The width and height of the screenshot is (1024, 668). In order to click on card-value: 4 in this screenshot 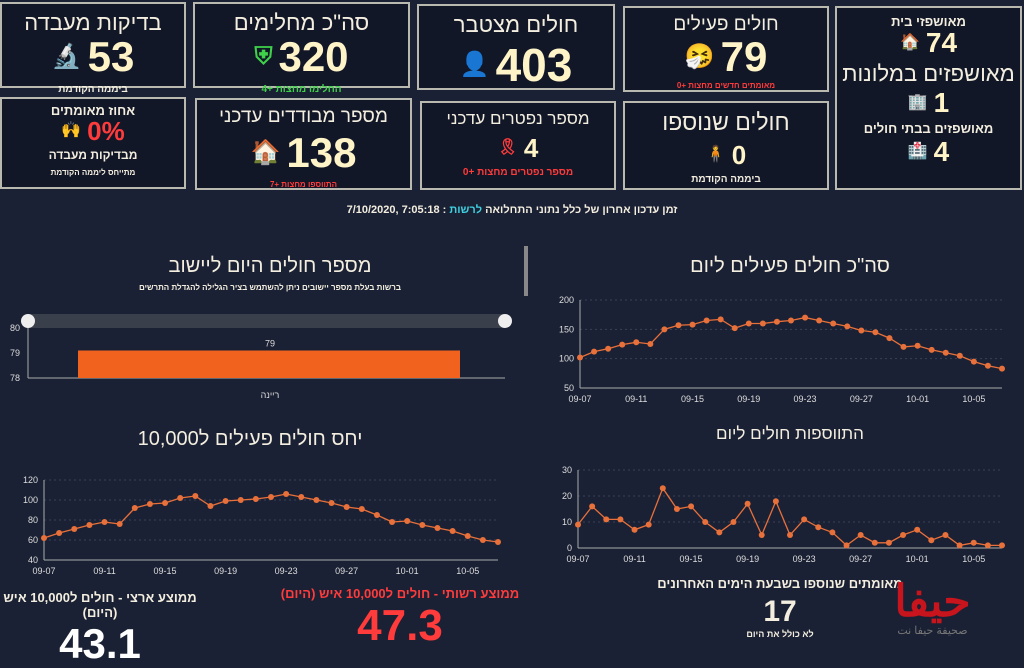, I will do `click(531, 148)`.